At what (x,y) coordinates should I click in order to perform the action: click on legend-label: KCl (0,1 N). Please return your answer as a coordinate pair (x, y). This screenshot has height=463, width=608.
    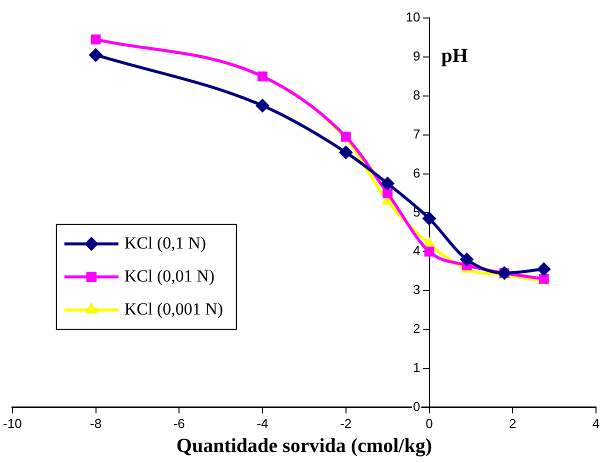
    Looking at the image, I should click on (165, 242).